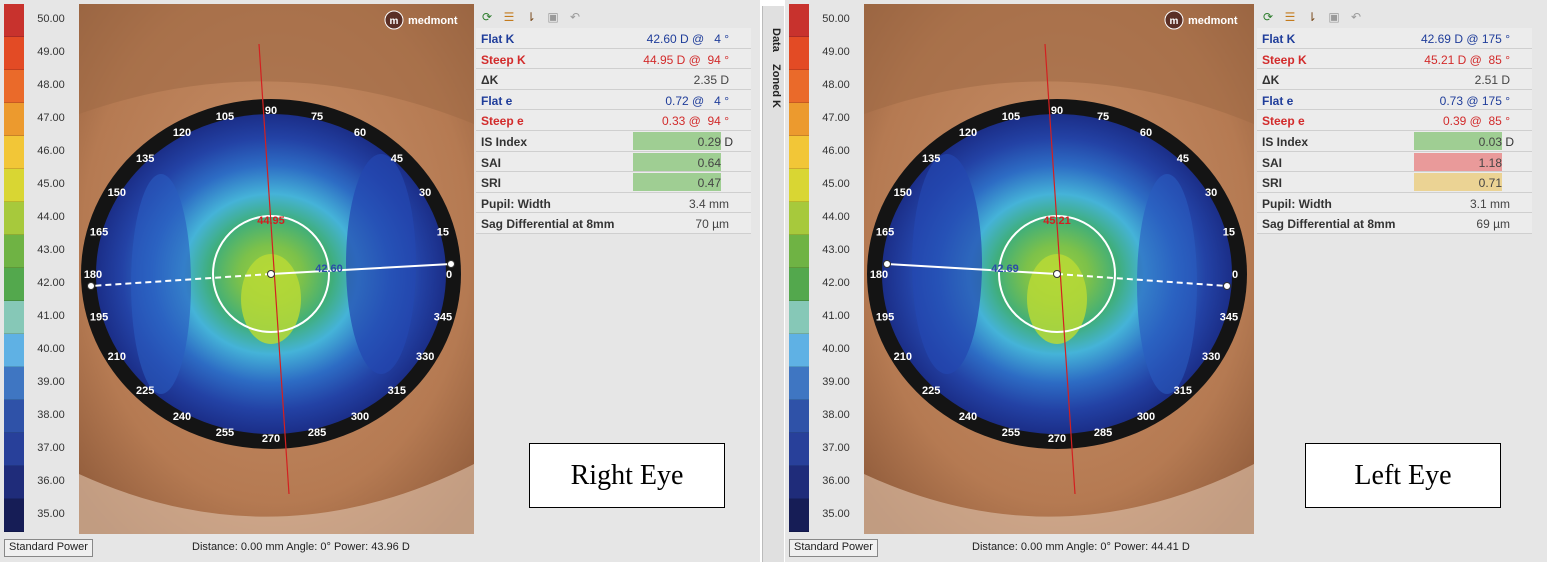  Describe the element at coordinates (776, 86) in the screenshot. I see `tab-zoned-k: Zoned K` at that location.